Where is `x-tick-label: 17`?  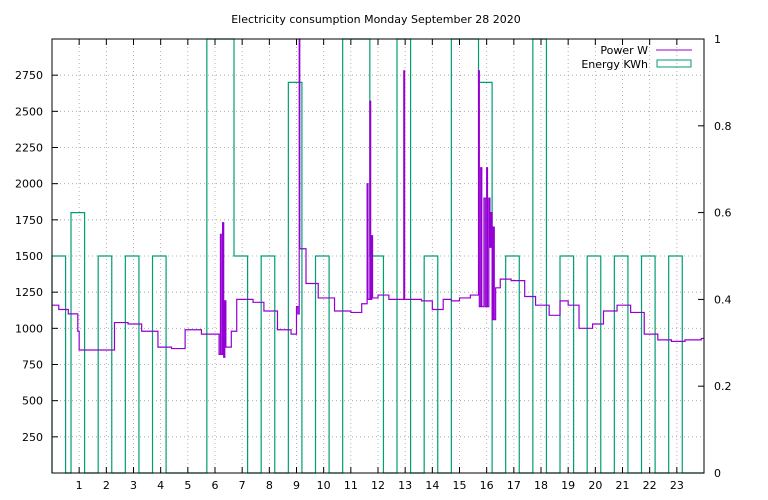 x-tick-label: 17 is located at coordinates (514, 485).